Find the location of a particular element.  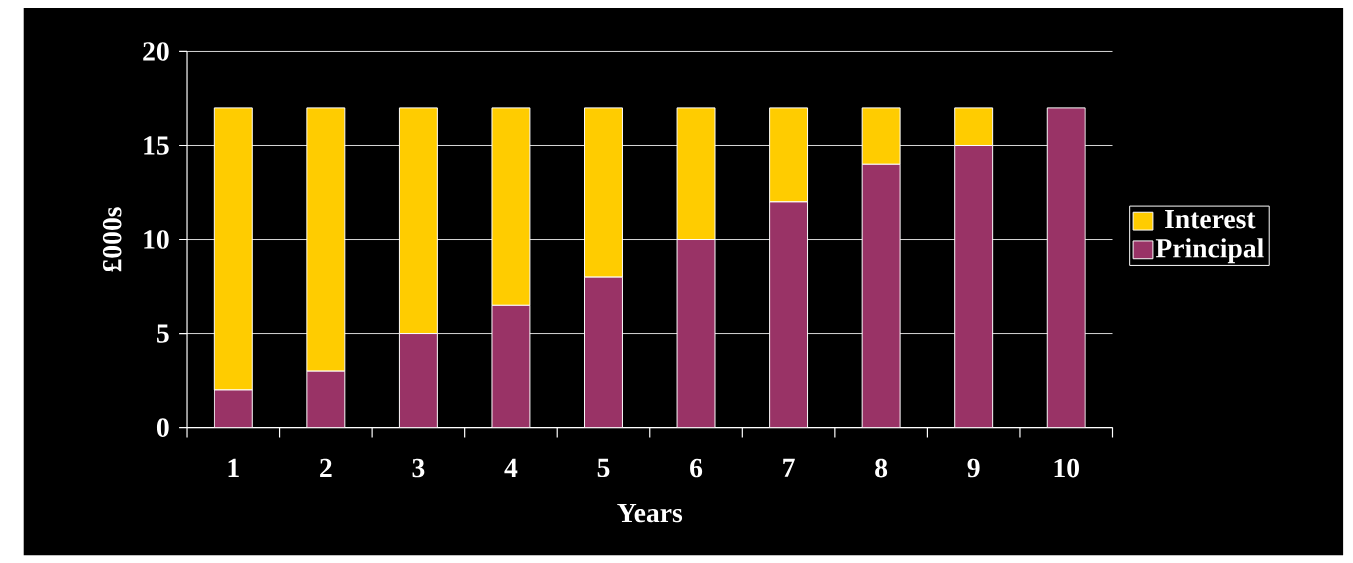

x-tick-label: 6 is located at coordinates (696, 468).